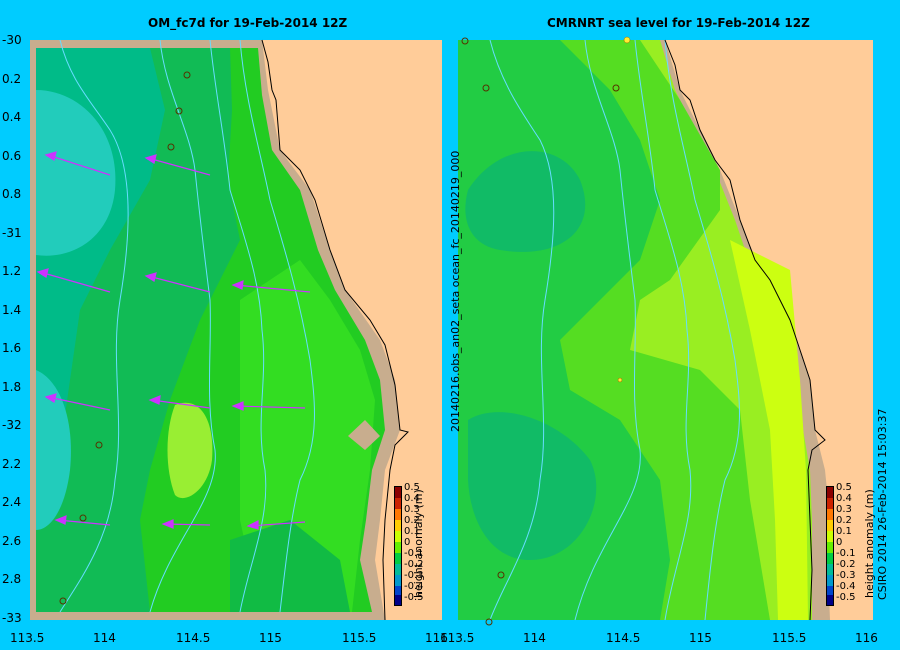  I want to click on y-tick-label: 1.8, so click(12, 386).